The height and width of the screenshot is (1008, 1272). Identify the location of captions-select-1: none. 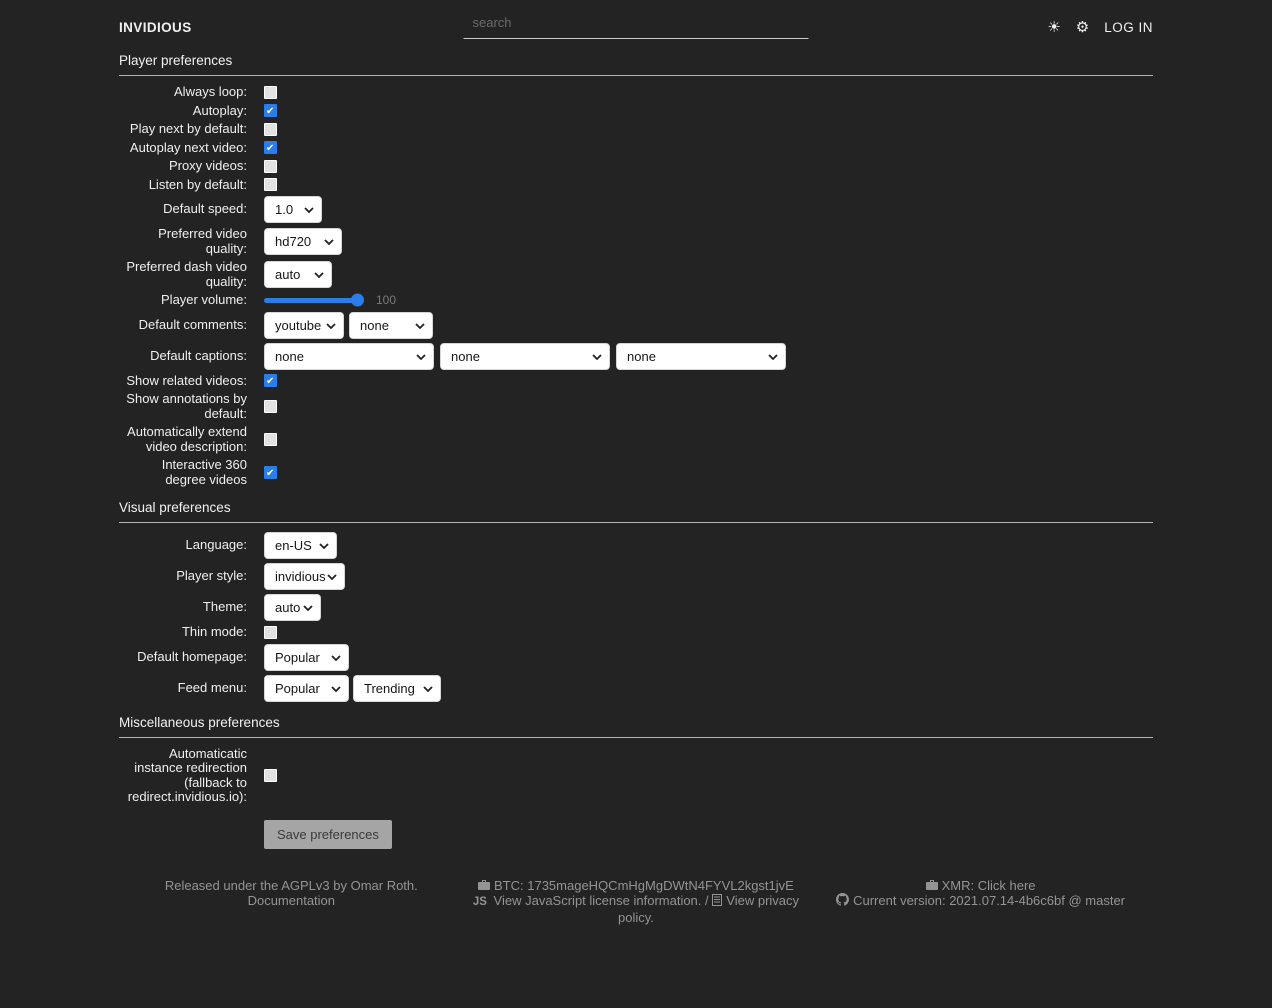
(349, 356).